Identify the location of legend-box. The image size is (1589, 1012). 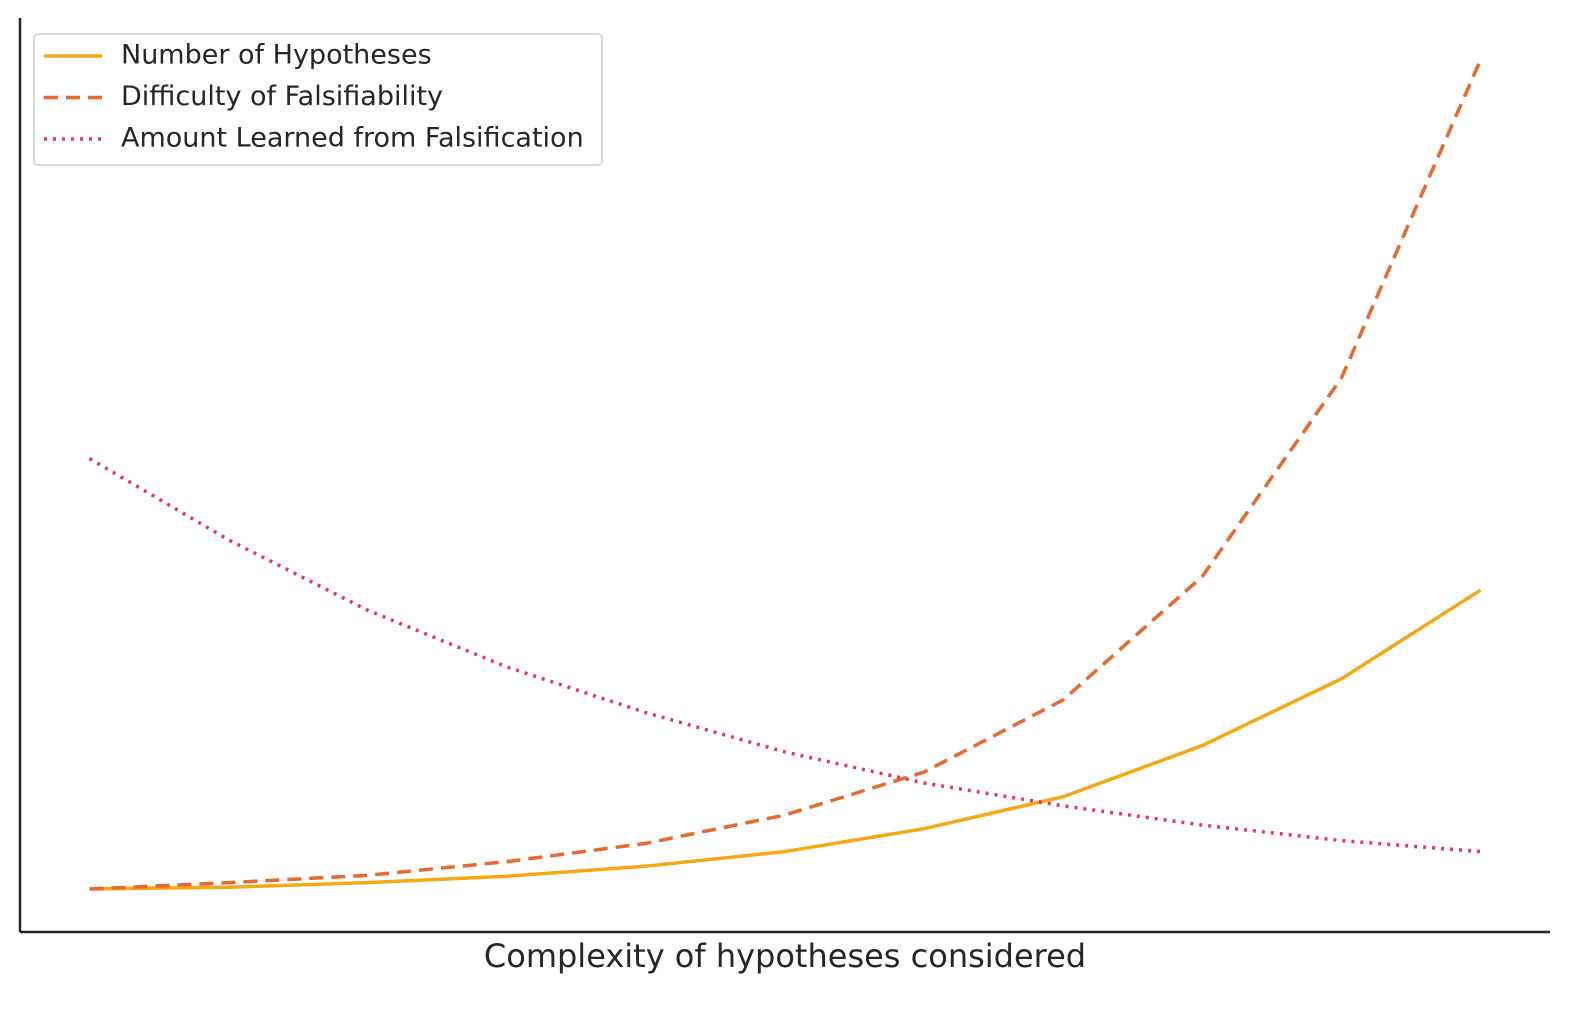
(318, 99).